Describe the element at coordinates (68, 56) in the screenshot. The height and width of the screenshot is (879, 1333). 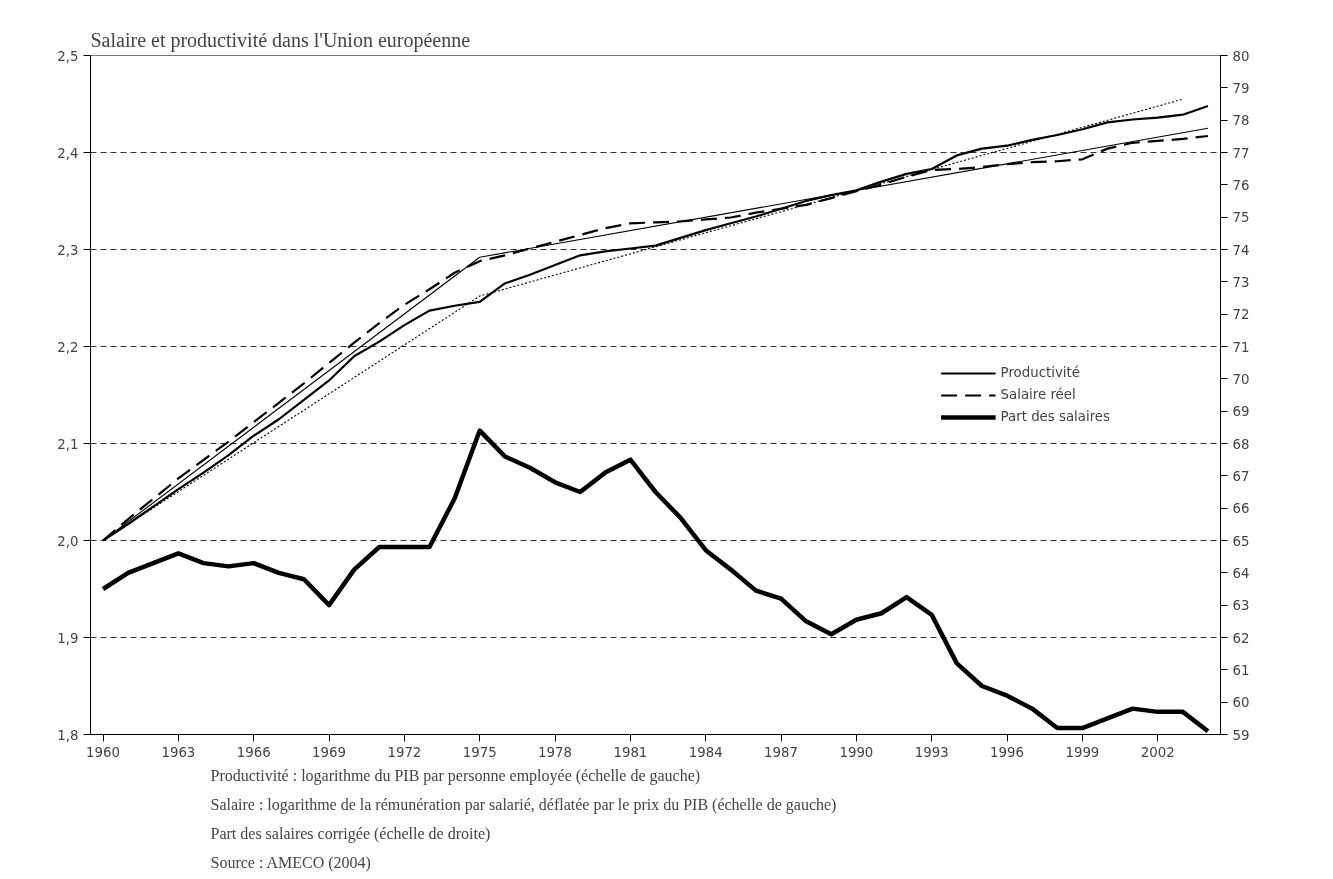
I see `y-tick-label: 2,5` at that location.